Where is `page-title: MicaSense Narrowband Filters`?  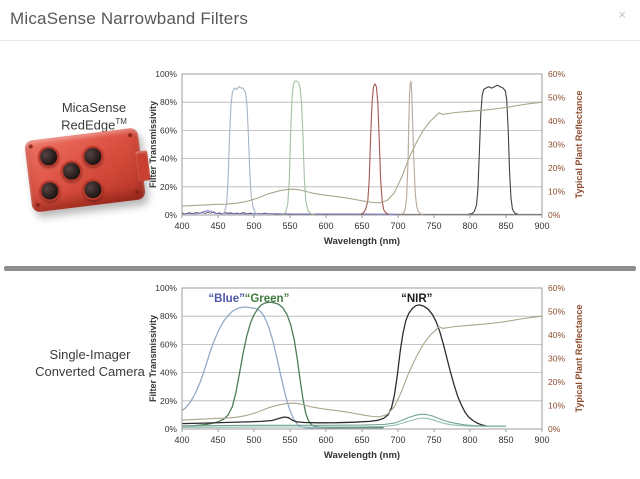 page-title: MicaSense Narrowband Filters is located at coordinates (129, 18).